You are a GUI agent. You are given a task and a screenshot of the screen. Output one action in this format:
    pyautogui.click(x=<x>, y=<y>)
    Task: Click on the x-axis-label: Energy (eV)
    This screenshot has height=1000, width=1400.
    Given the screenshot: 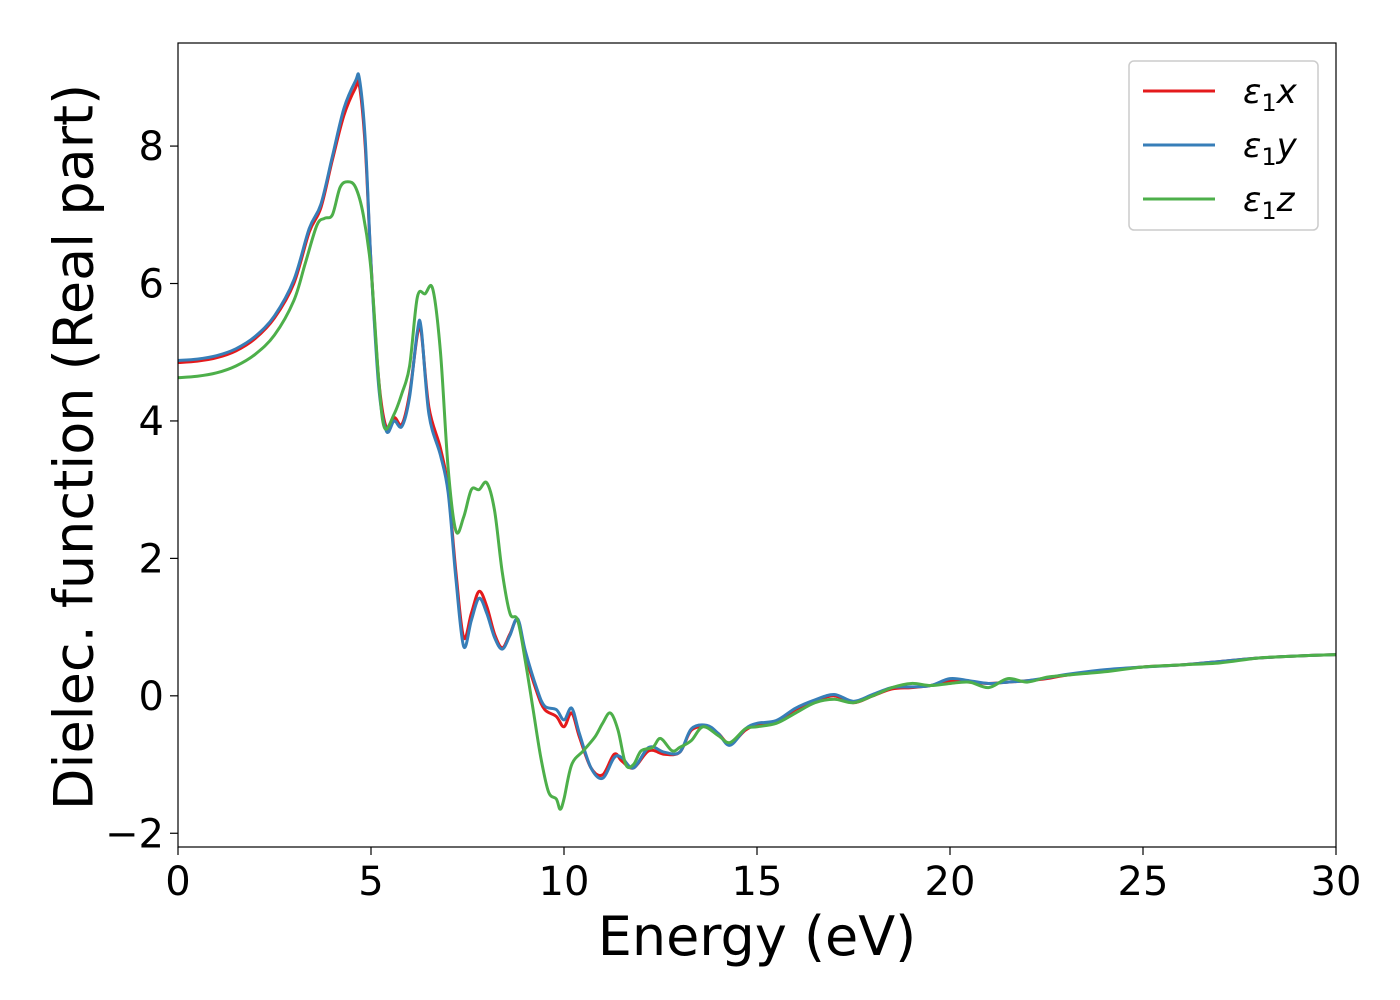 What is the action you would take?
    pyautogui.click(x=757, y=936)
    